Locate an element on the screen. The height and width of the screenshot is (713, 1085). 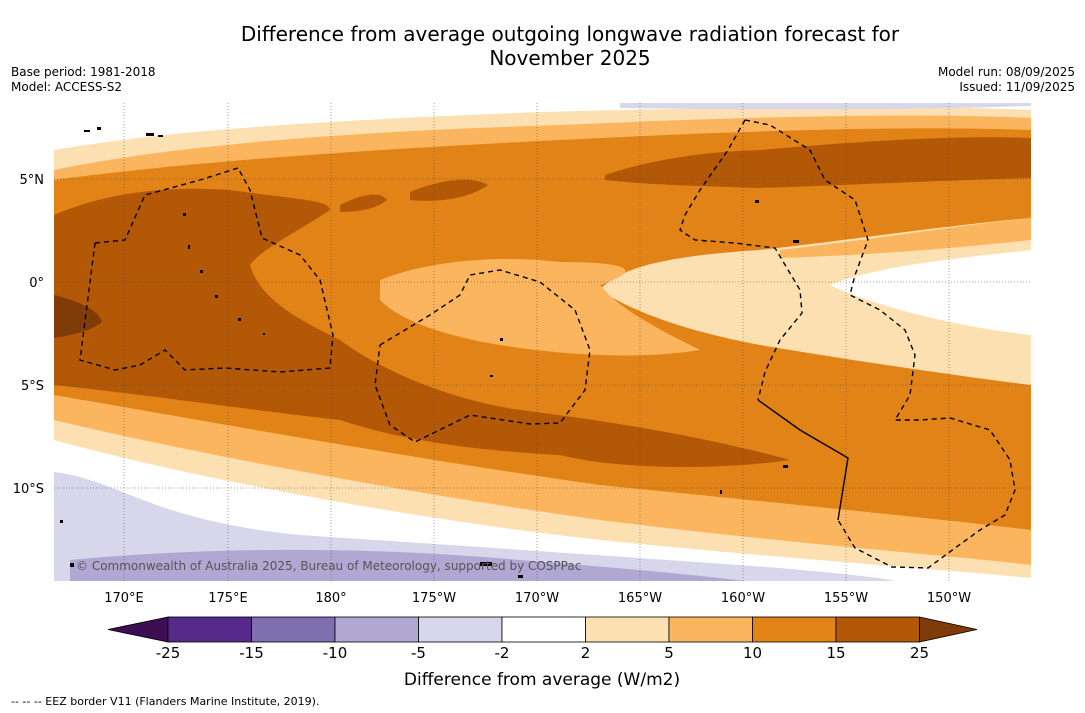
issued-date: Issued: 11/09/2025 is located at coordinates (1017, 87).